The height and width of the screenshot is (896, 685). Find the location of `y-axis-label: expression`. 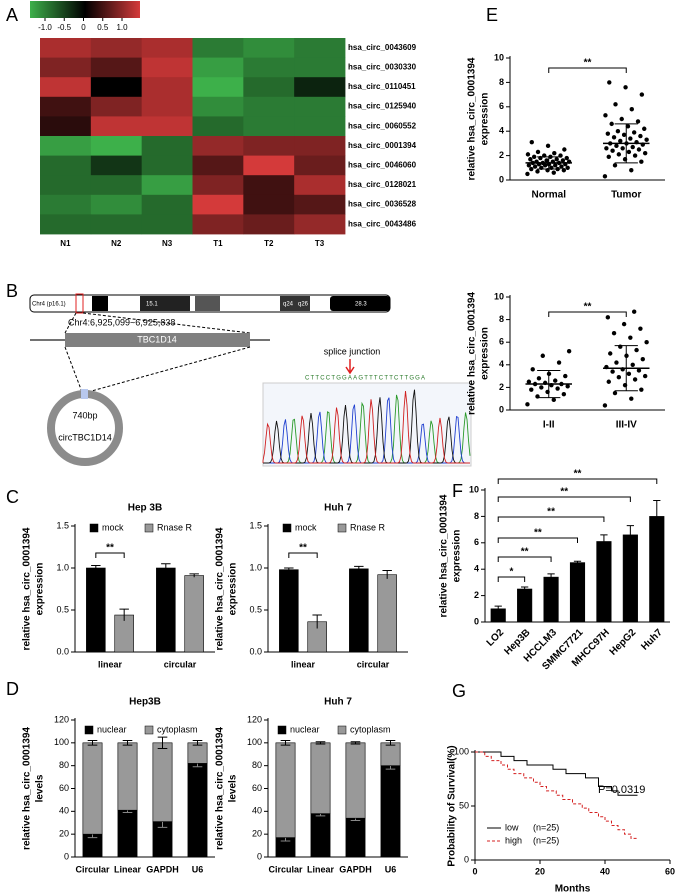

y-axis-label: expression is located at coordinates (40, 589).